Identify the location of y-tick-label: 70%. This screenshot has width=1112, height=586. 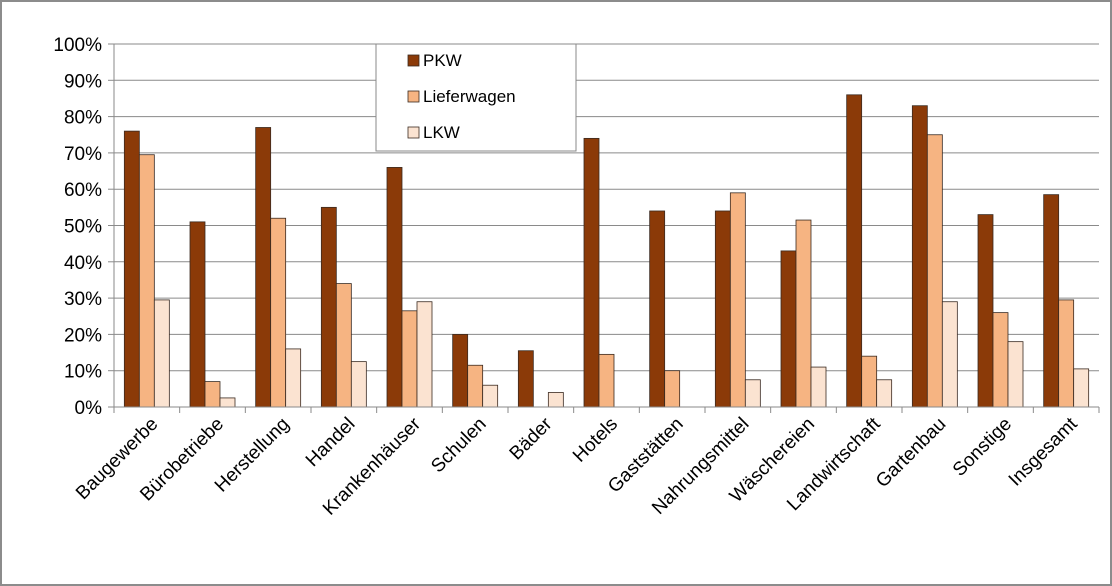
(83, 154).